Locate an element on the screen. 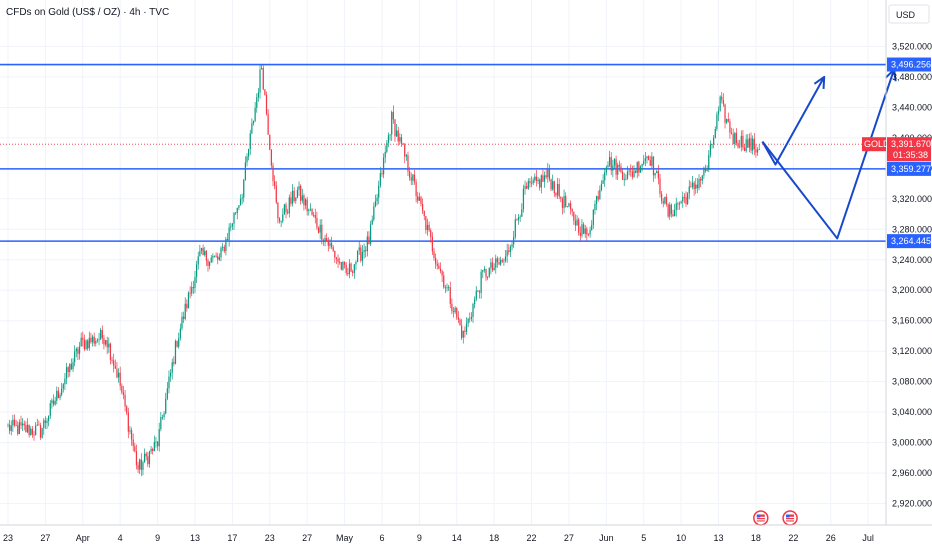  projection-arrows is located at coordinates (829, 154).